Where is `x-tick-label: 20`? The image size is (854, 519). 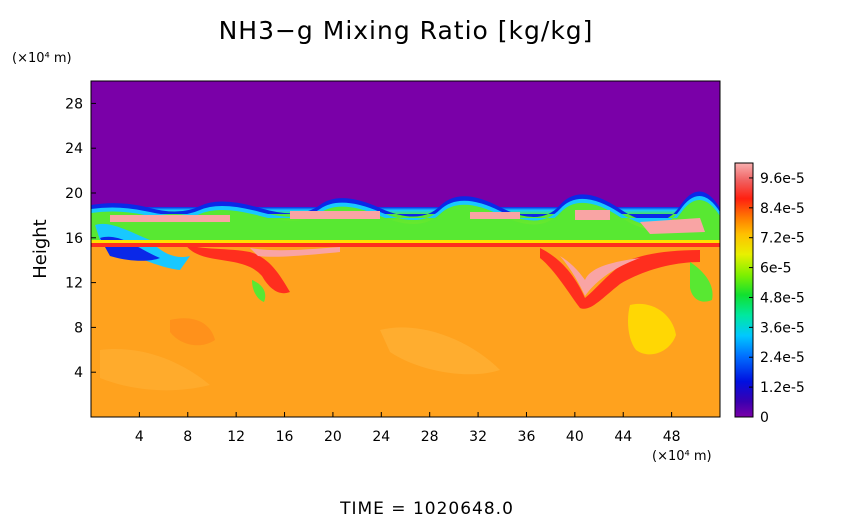
x-tick-label: 20 is located at coordinates (333, 437).